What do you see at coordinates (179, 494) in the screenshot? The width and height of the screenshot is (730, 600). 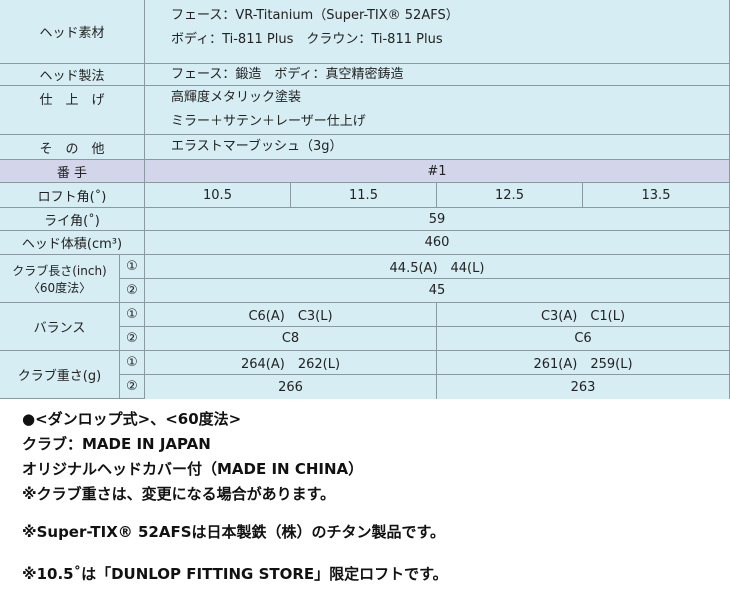 I see `note: ※クラブ重さは、変更になる場合があります。` at bounding box center [179, 494].